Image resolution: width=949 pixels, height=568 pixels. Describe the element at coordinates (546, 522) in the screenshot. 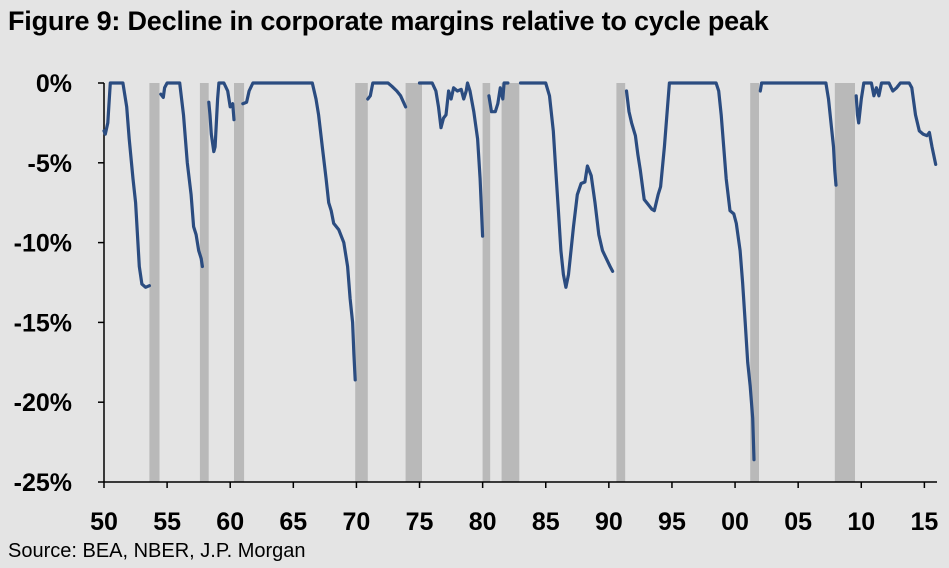

I see `x-tick-label: 85` at that location.